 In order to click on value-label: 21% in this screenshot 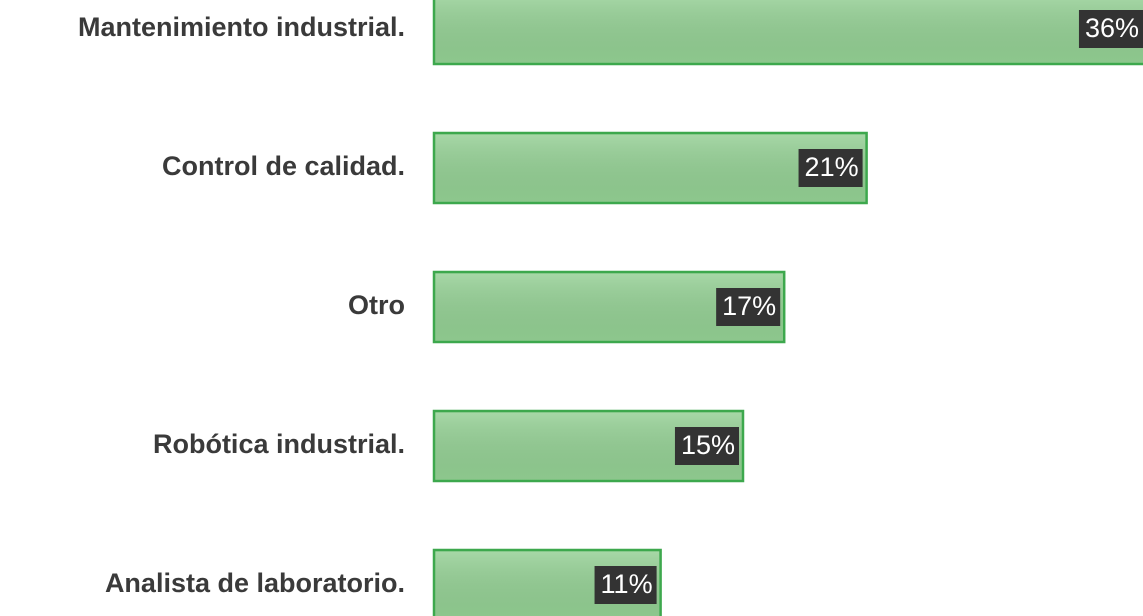, I will do `click(832, 167)`.